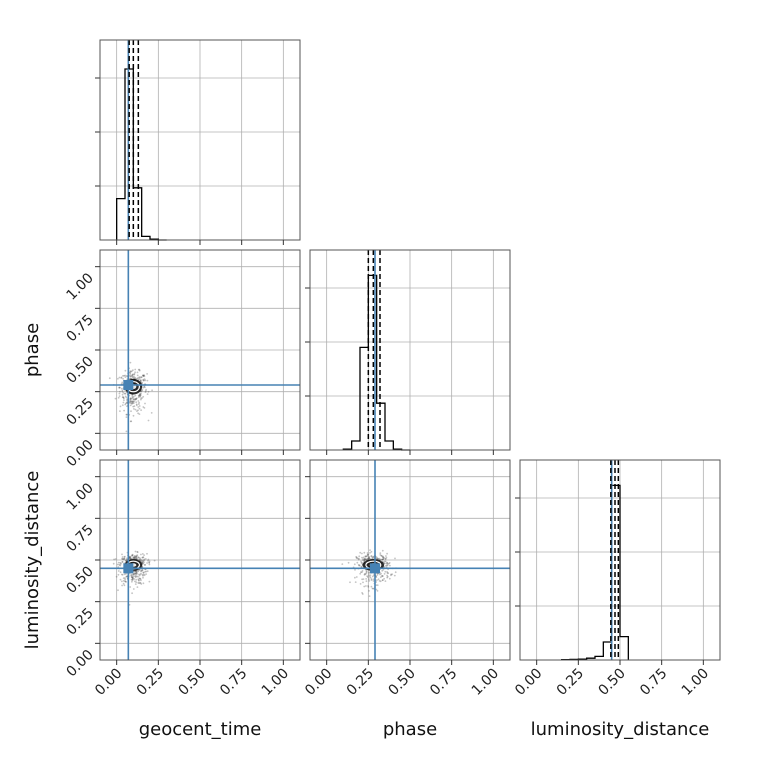  What do you see at coordinates (79, 496) in the screenshot?
I see `y-tick-label: 1.00` at bounding box center [79, 496].